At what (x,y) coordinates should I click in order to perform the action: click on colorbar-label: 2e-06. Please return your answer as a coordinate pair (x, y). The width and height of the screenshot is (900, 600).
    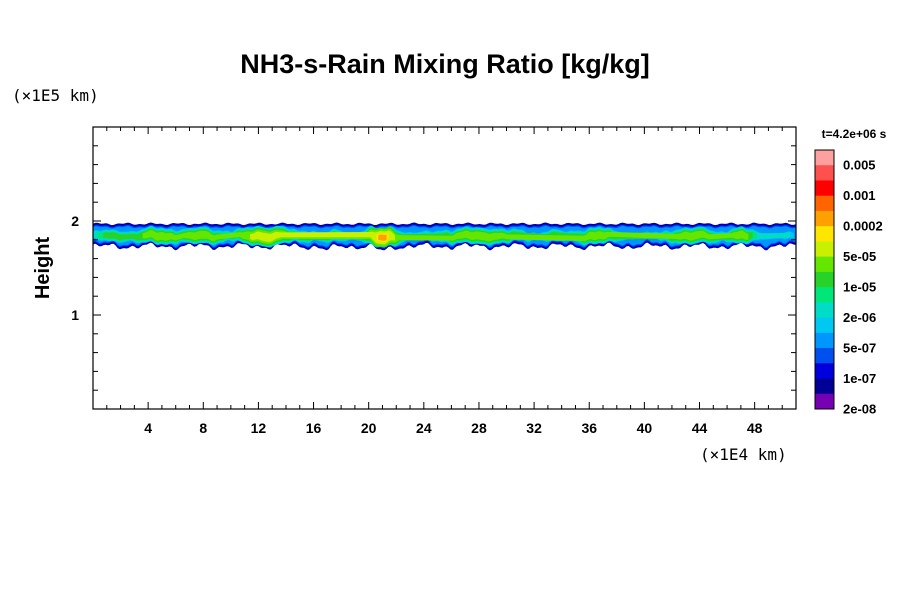
    Looking at the image, I should click on (859, 317).